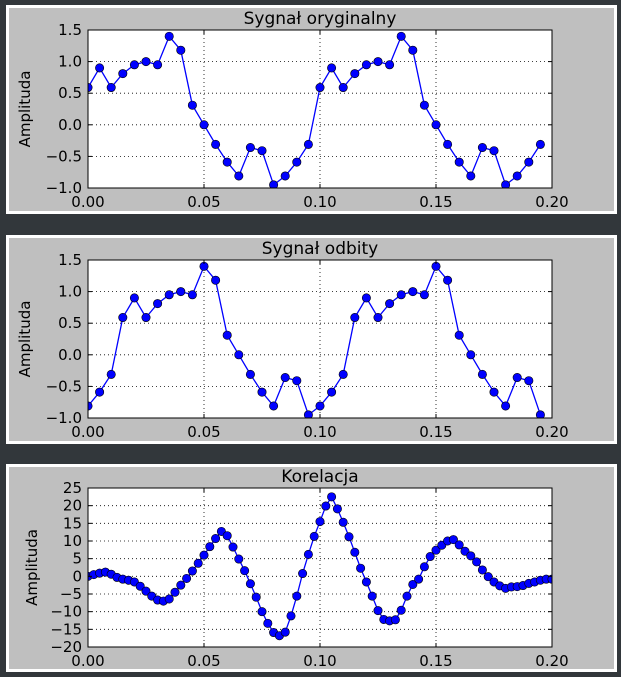 The width and height of the screenshot is (621, 677). I want to click on y-tick-label: 0, so click(77, 576).